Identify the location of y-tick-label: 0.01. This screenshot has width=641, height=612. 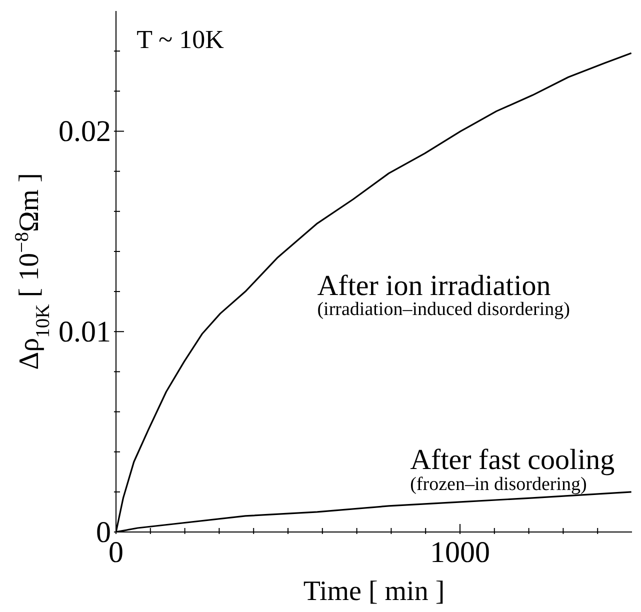
(84, 332).